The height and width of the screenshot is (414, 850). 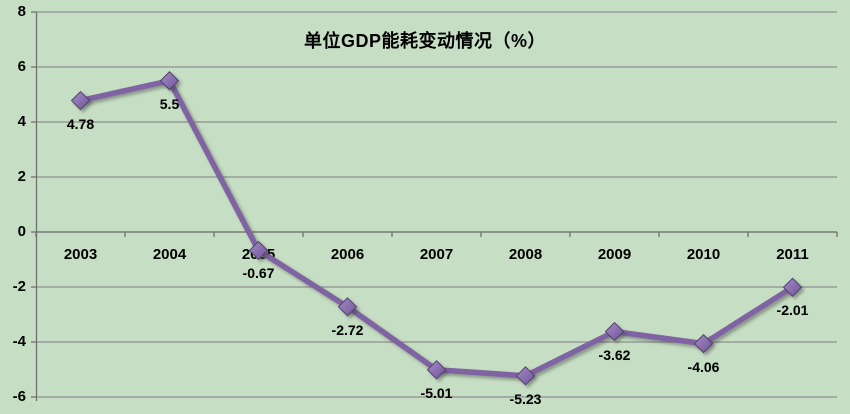 I want to click on x-axis-category-label: 2008, so click(x=525, y=254).